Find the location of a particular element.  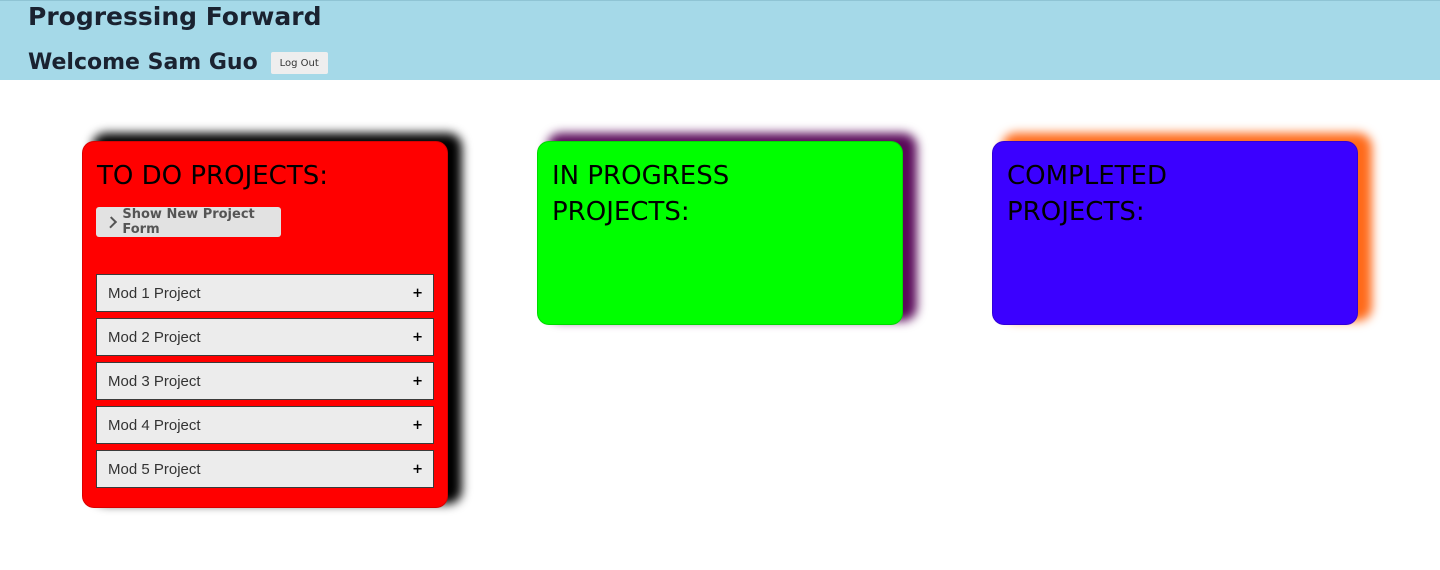

project-item: Mod 1 Project + is located at coordinates (265, 293).